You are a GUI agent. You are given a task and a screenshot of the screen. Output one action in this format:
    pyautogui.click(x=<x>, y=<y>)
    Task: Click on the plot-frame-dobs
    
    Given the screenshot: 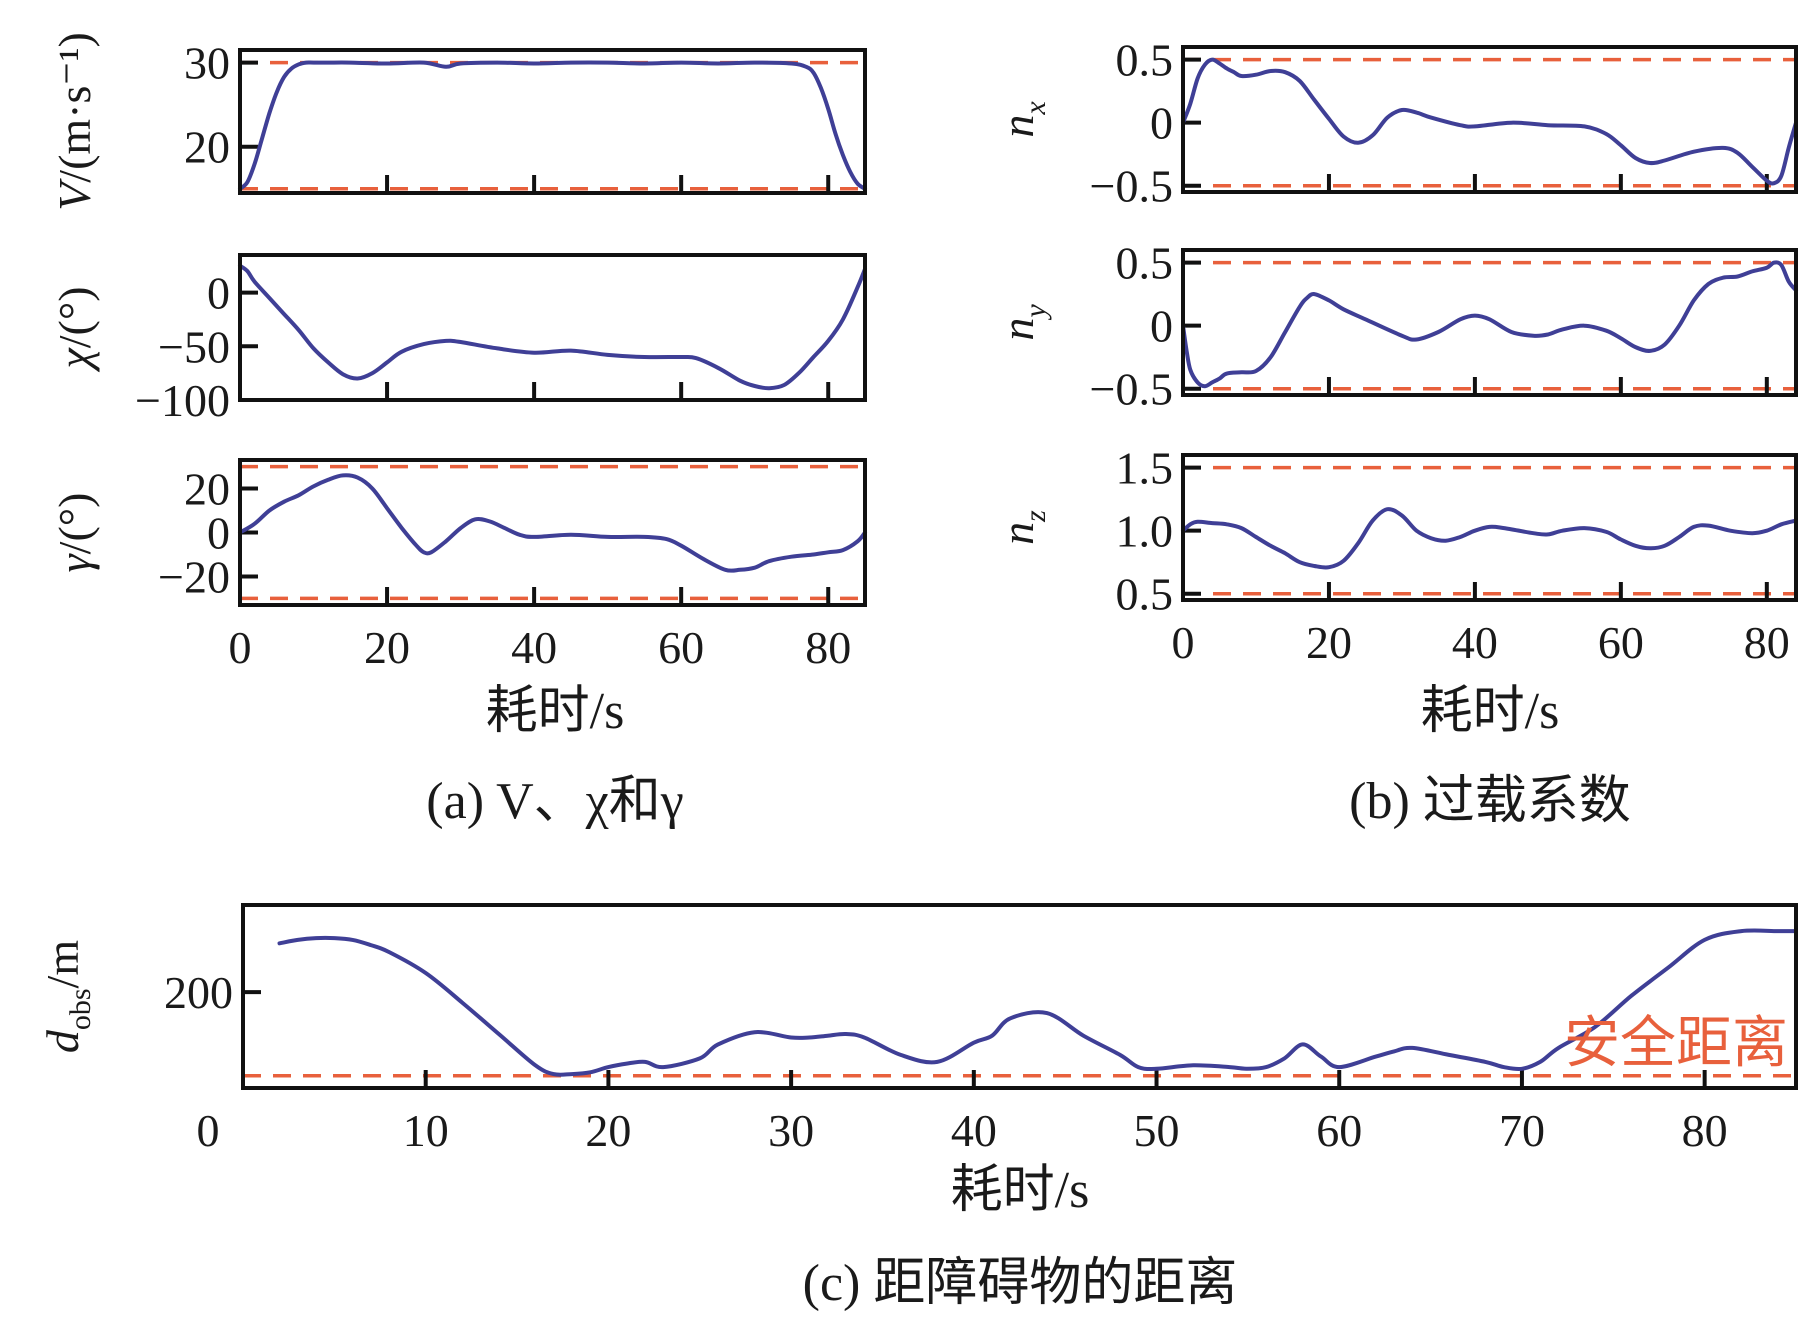 What is the action you would take?
    pyautogui.click(x=1019, y=996)
    